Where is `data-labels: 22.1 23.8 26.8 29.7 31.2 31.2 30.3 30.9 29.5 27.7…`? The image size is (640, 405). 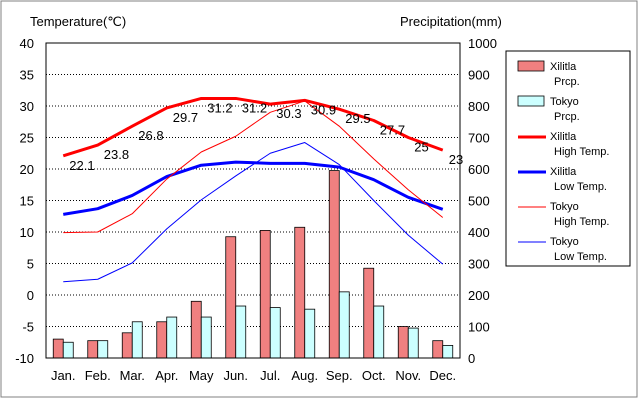 data-labels: 22.1 23.8 26.8 29.7 31.2 31.2 30.3 30.9 29.5 27.7… is located at coordinates (266, 136).